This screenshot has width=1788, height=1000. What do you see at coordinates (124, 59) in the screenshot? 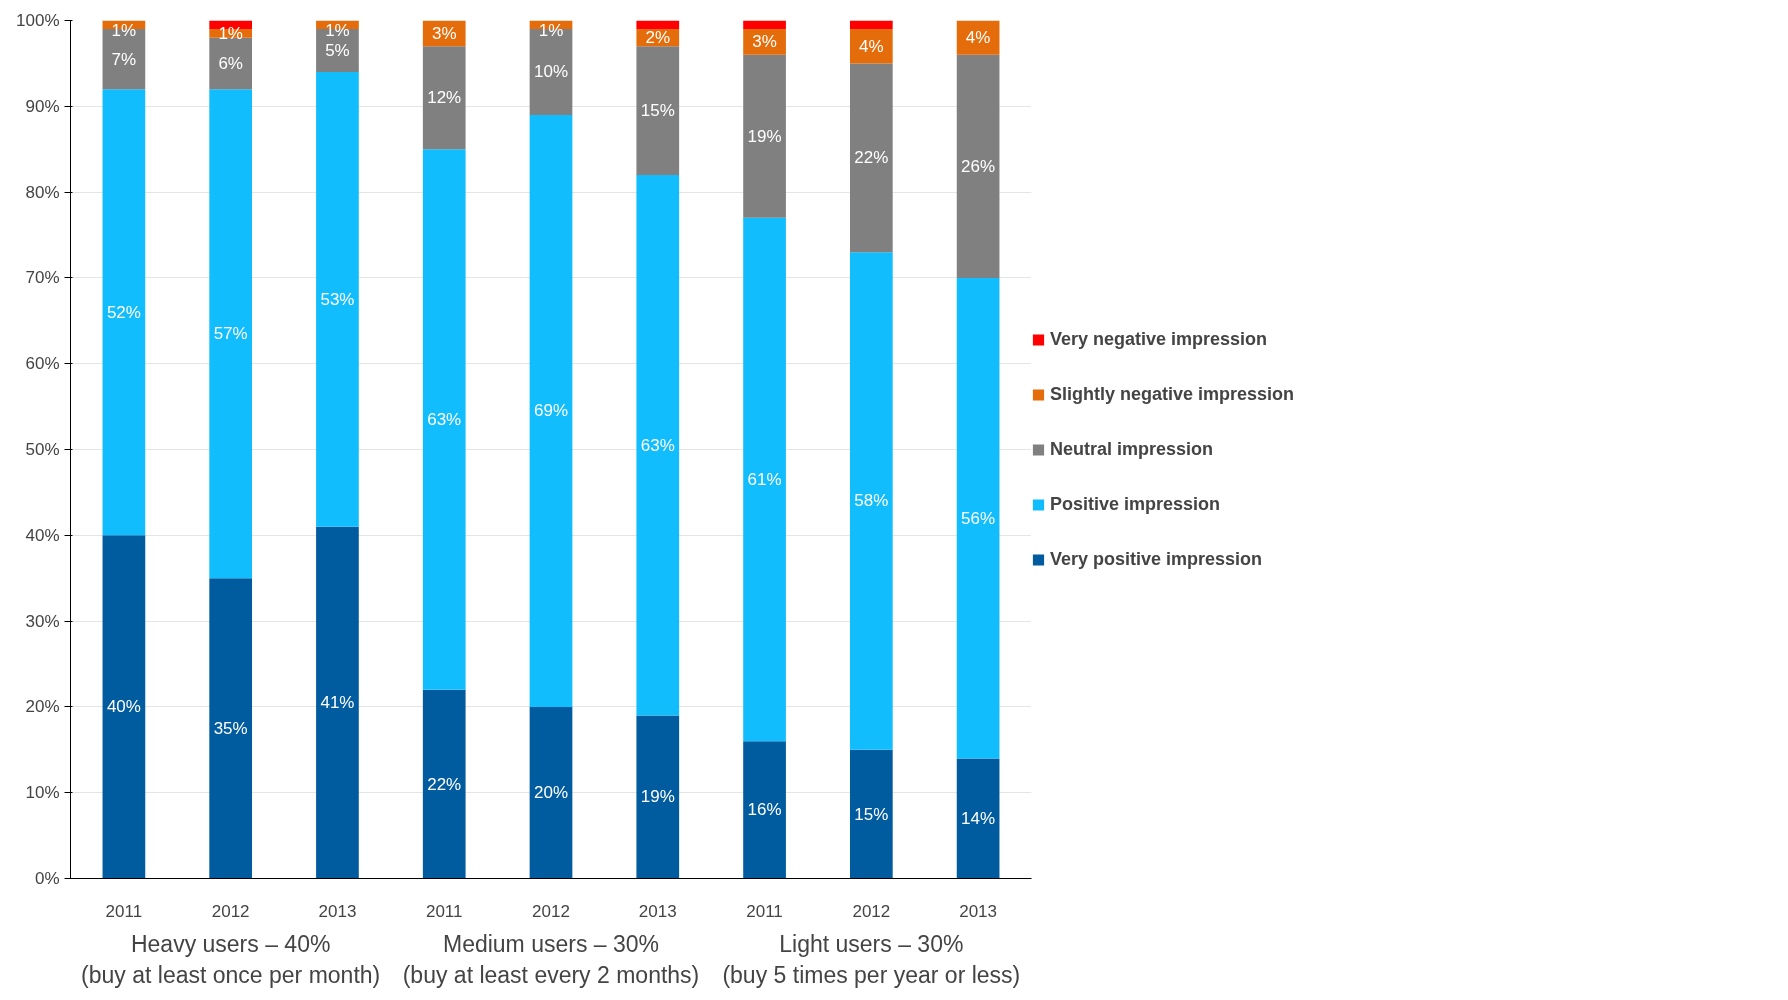
I see `data-label: 7%` at bounding box center [124, 59].